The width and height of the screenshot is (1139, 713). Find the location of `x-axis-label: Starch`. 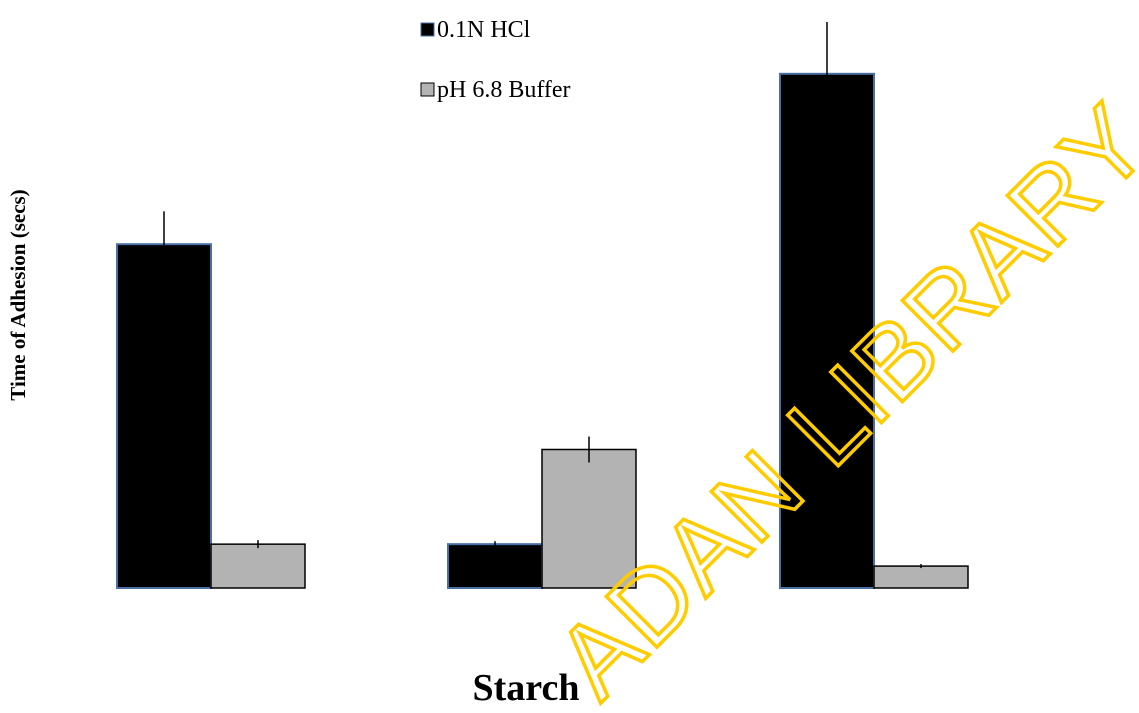

x-axis-label: Starch is located at coordinates (526, 688).